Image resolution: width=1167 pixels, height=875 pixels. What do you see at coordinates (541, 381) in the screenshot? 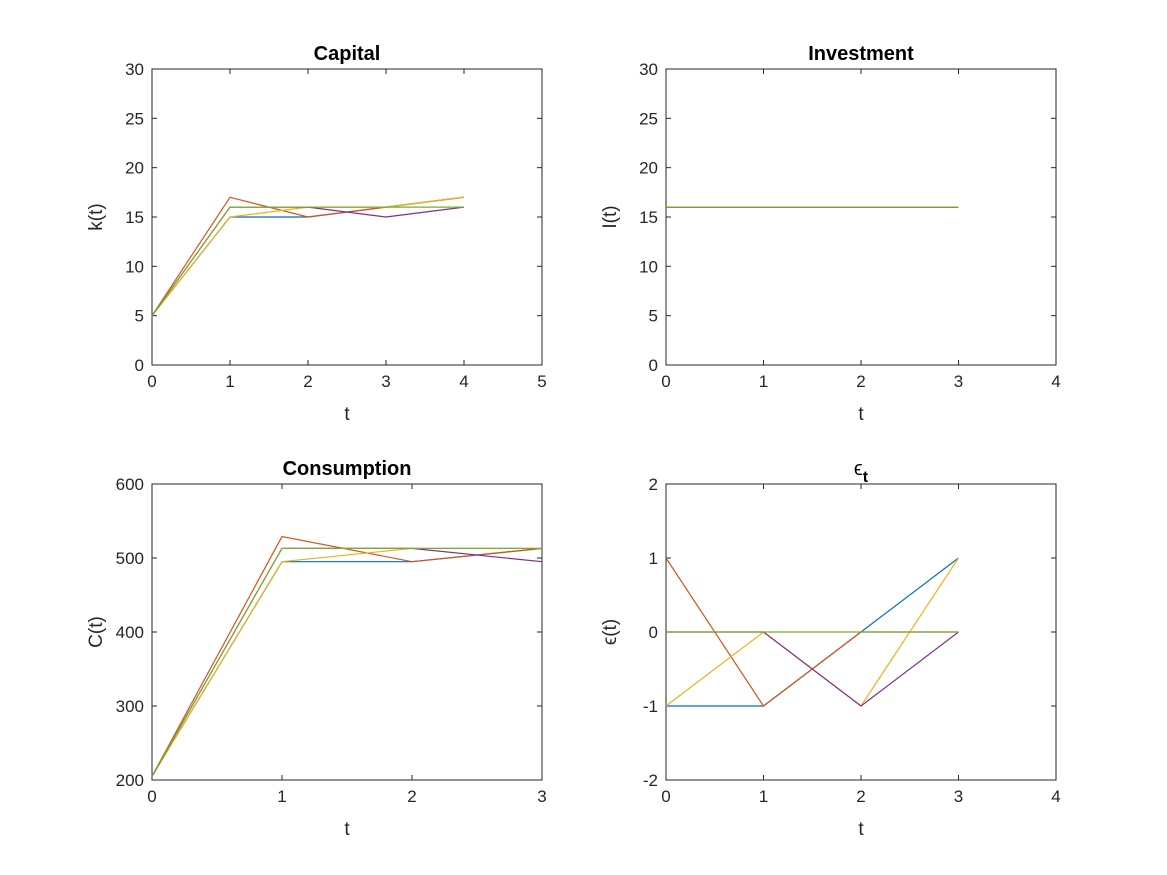
I see `x-tick-label: 5` at bounding box center [541, 381].